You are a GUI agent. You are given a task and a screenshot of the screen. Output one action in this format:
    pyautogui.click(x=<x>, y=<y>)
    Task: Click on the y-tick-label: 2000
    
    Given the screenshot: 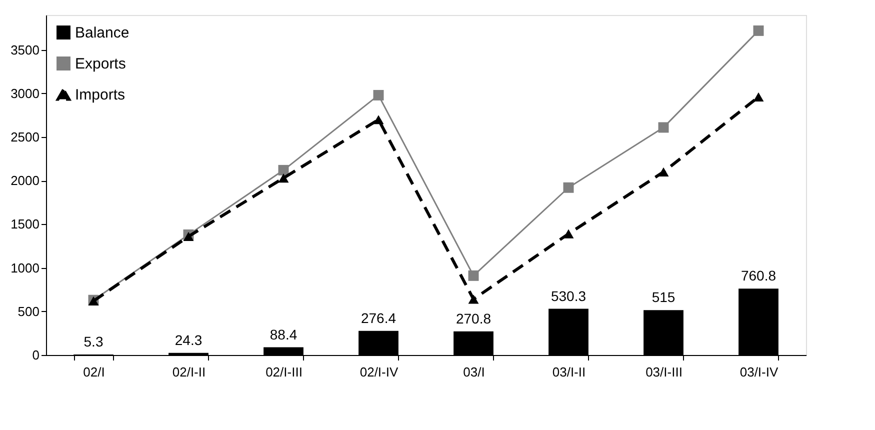 What is the action you would take?
    pyautogui.click(x=25, y=180)
    